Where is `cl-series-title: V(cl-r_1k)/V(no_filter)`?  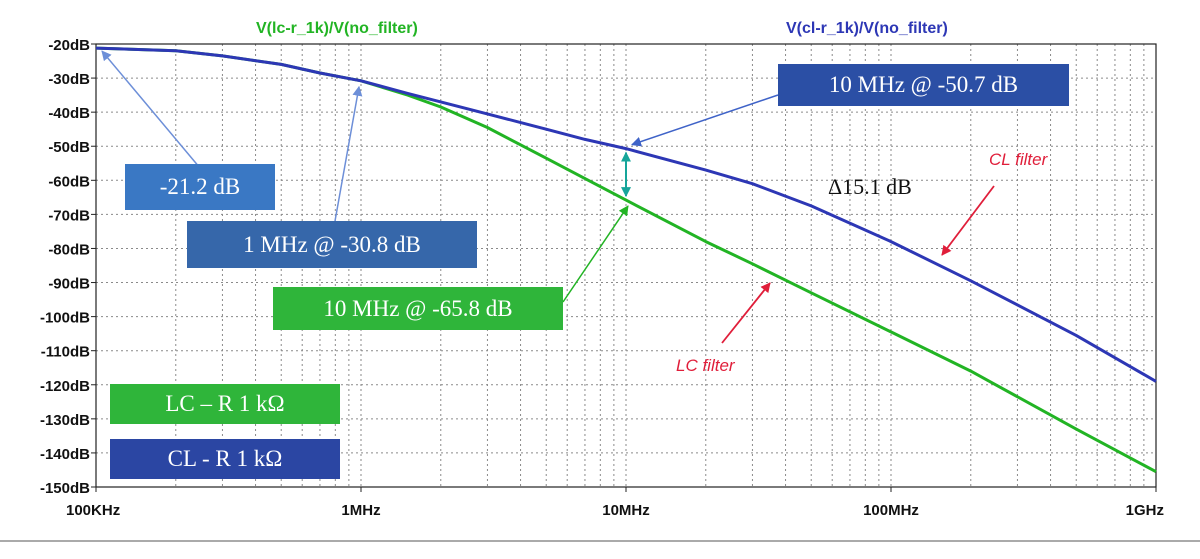 cl-series-title: V(cl-r_1k)/V(no_filter) is located at coordinates (867, 28).